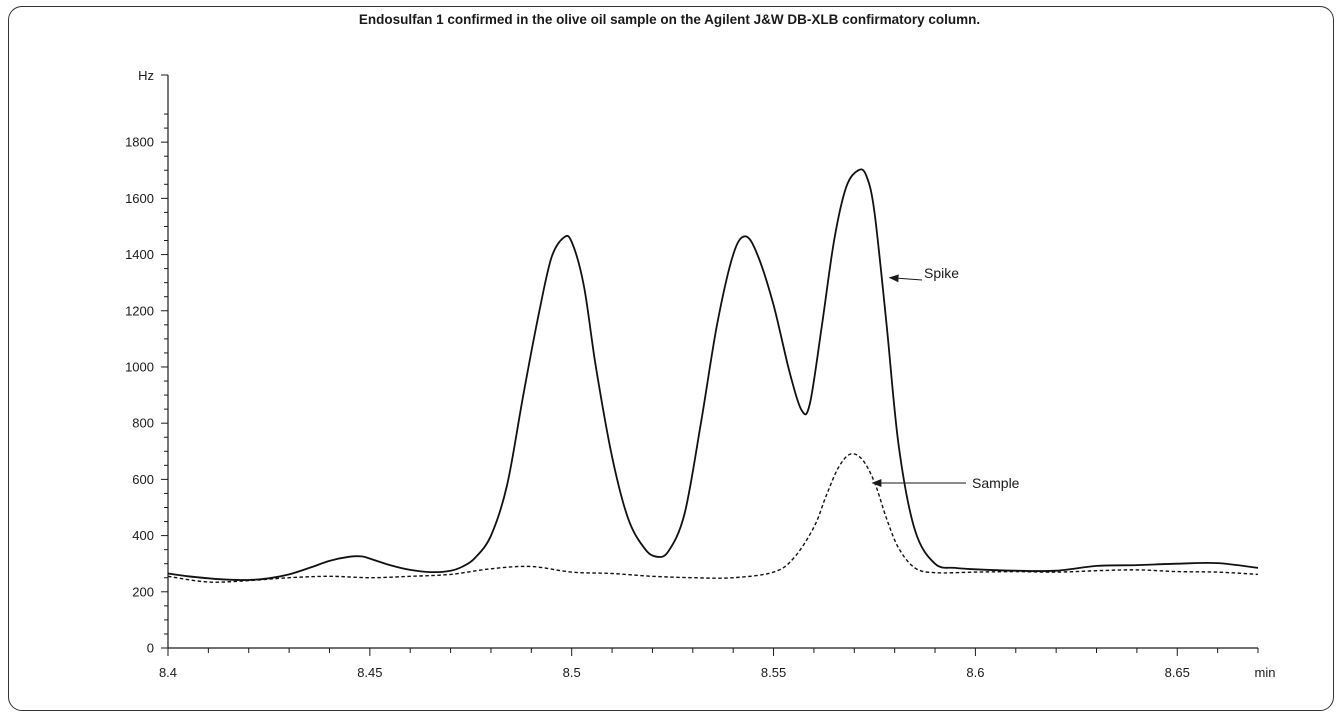  Describe the element at coordinates (709, 664) in the screenshot. I see `x-axis-ticks: 8.4 8.45 8.5 8.55 8.6 8.65` at that location.